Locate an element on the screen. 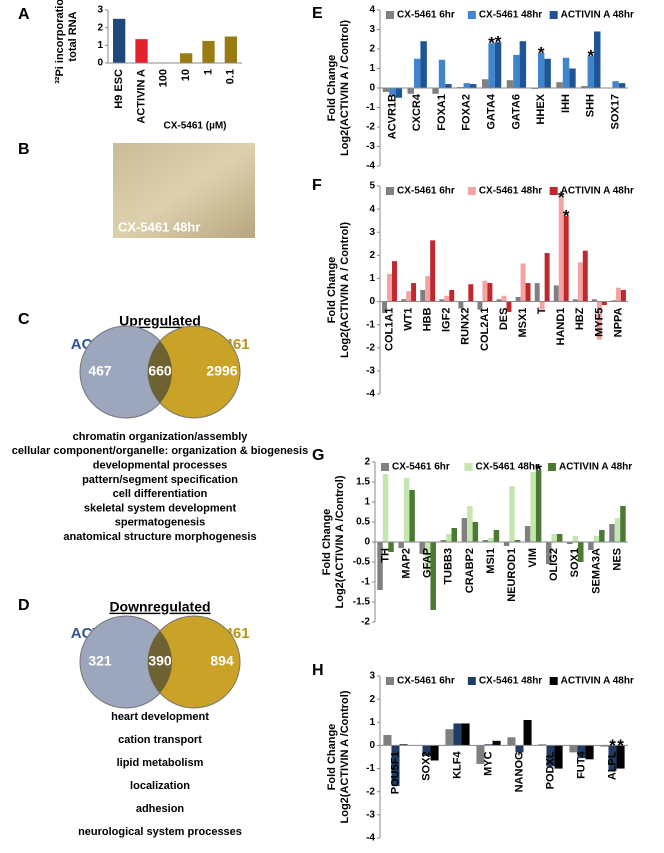 The image size is (664, 853). micrograph is located at coordinates (184, 190).